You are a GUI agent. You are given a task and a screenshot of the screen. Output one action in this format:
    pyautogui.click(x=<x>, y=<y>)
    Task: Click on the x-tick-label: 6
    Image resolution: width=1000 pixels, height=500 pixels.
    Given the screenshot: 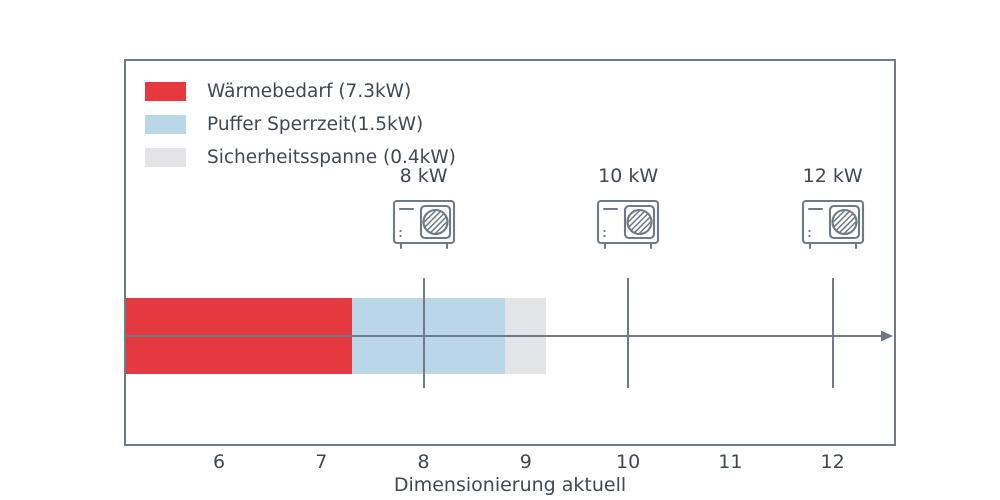 What is the action you would take?
    pyautogui.click(x=219, y=462)
    